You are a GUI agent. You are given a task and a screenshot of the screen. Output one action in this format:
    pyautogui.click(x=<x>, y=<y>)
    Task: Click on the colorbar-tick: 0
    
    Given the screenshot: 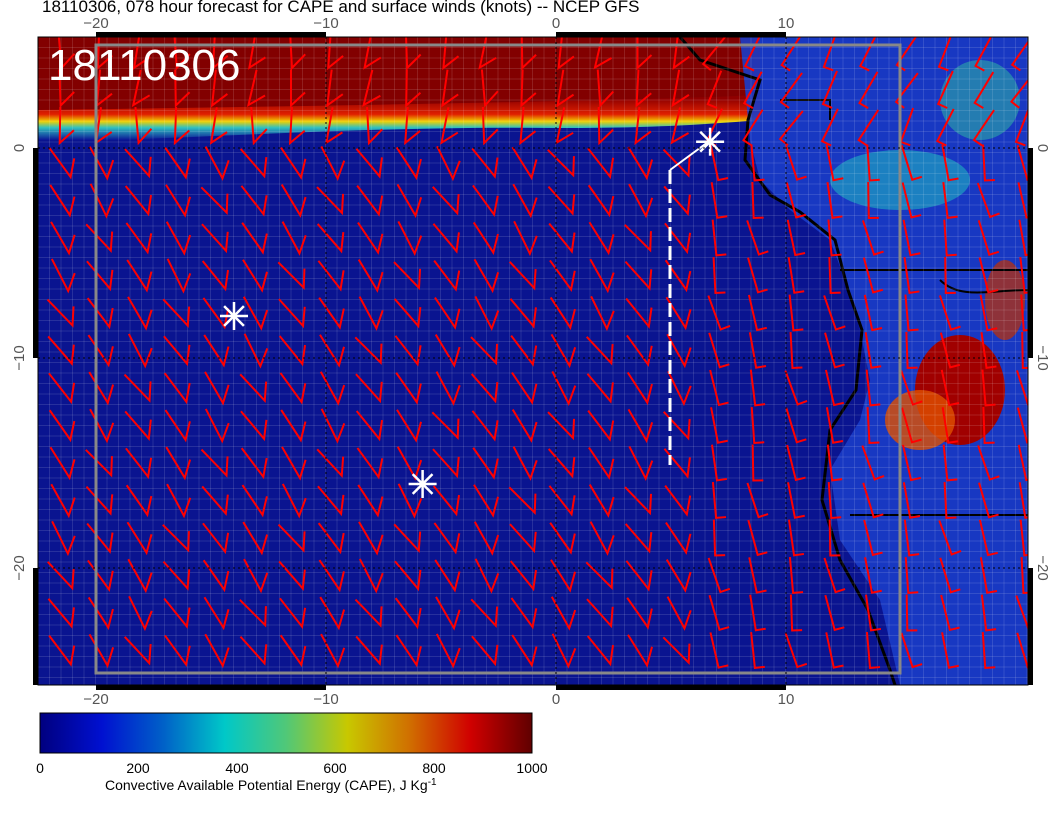 What is the action you would take?
    pyautogui.click(x=40, y=768)
    